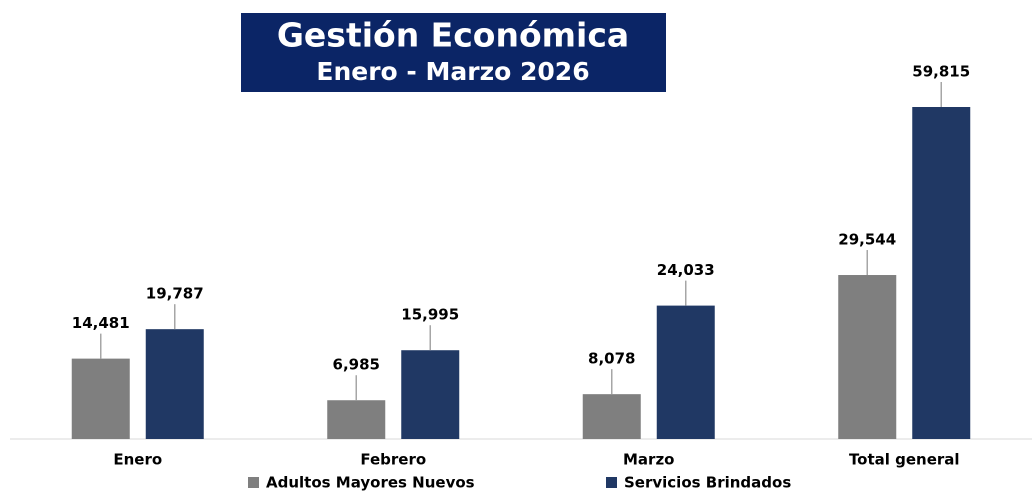  I want to click on legend-label: Servicios Brindados, so click(707, 483).